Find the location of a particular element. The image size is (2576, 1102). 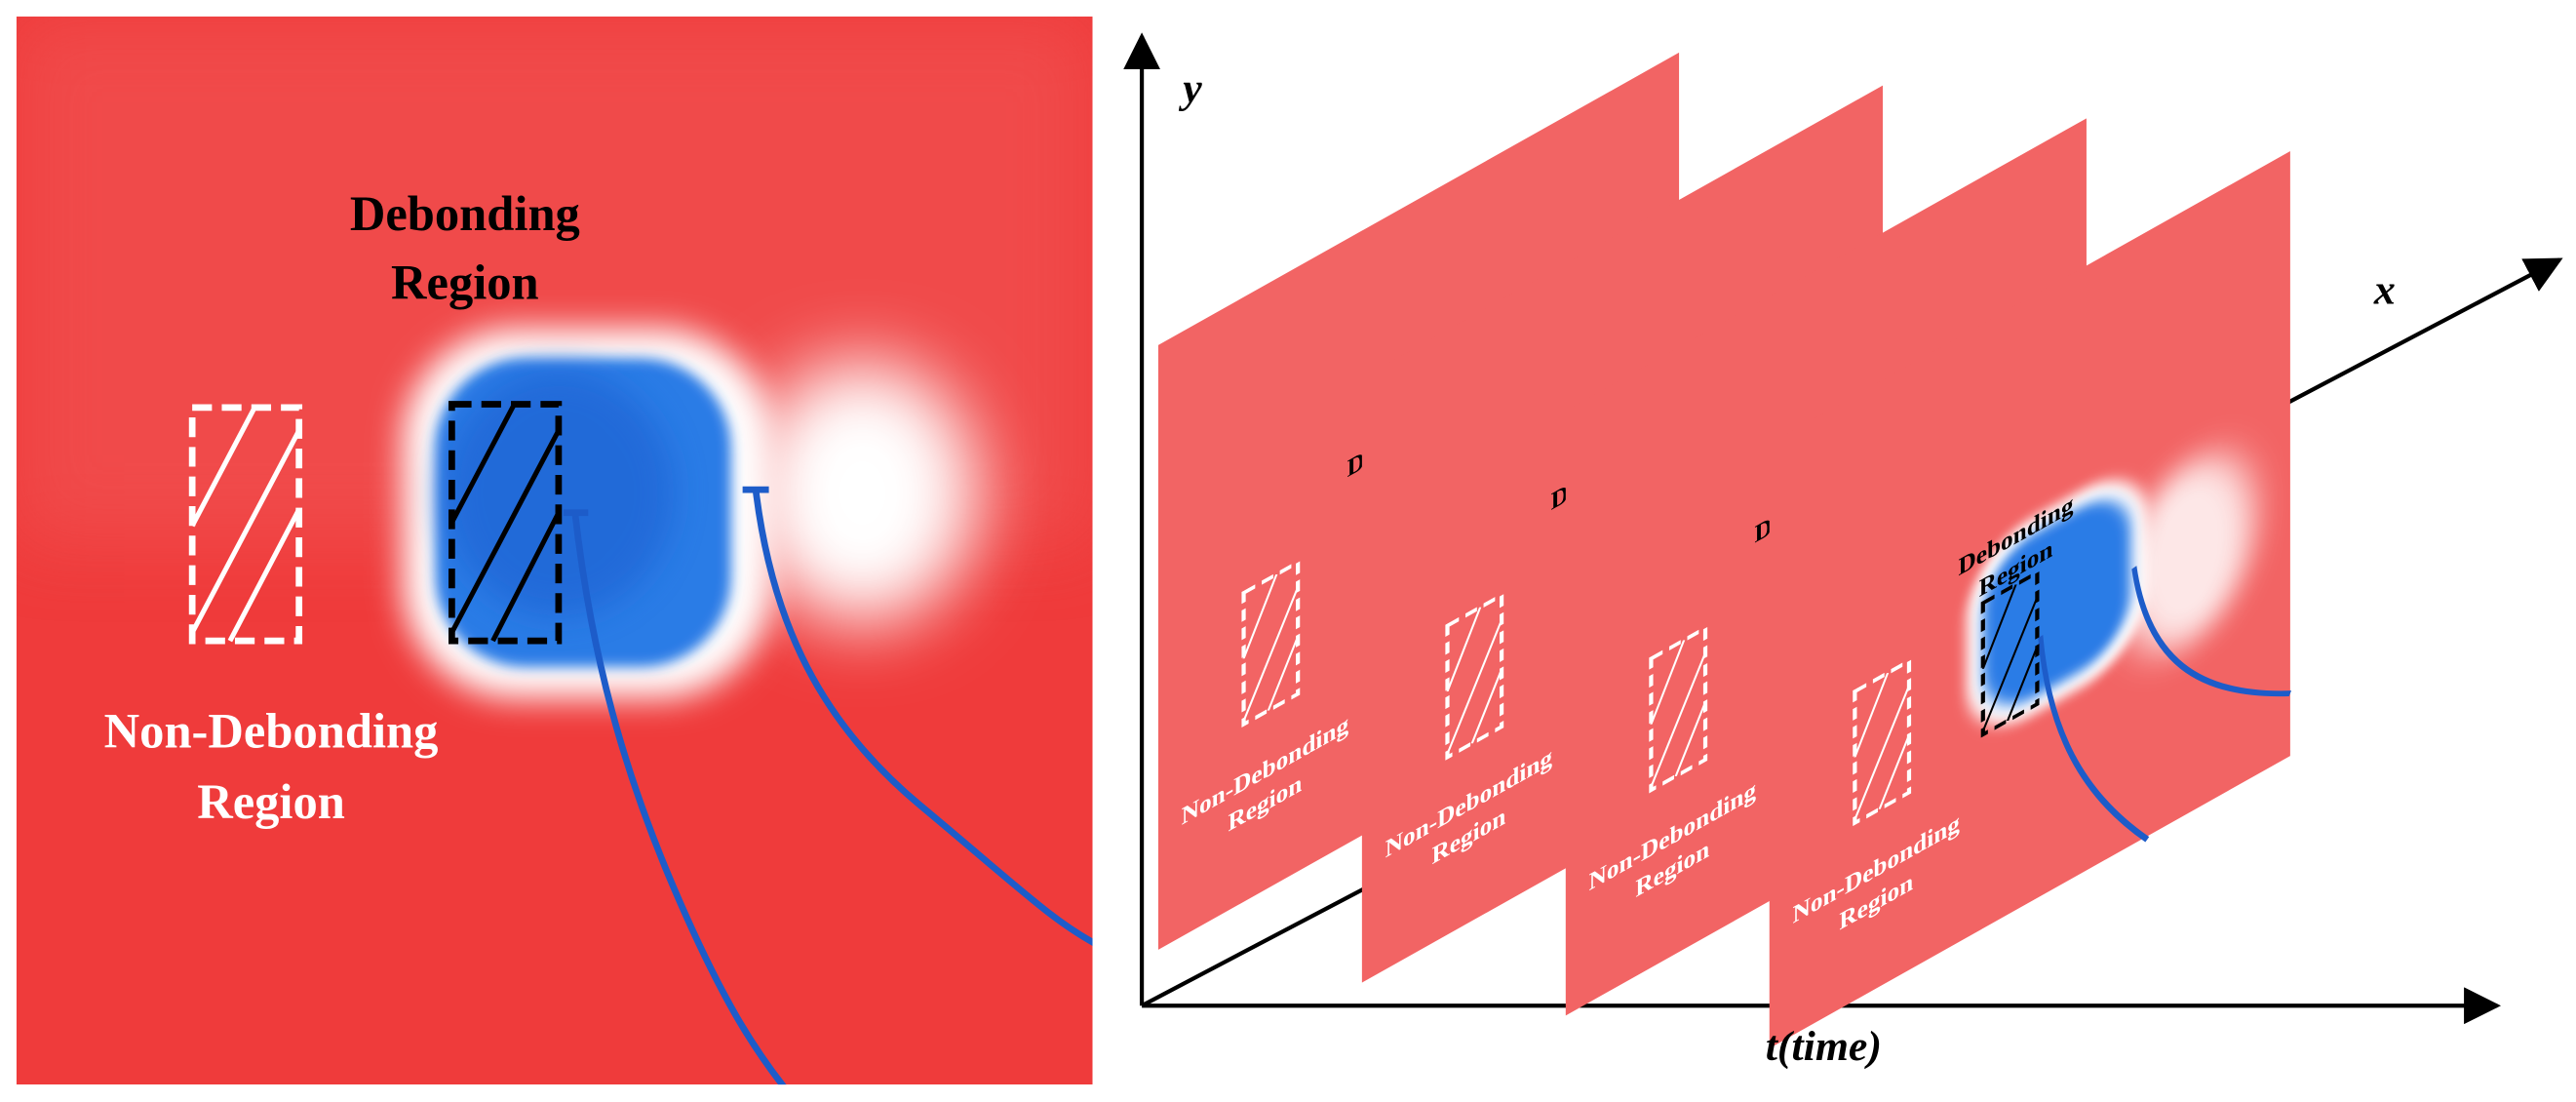

debonding-area is located at coordinates (2056, 602).